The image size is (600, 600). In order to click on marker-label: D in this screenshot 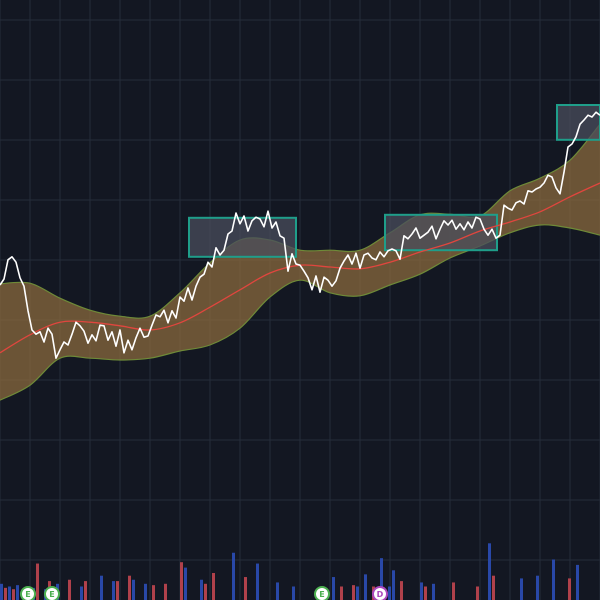, I will do `click(380, 594)`.